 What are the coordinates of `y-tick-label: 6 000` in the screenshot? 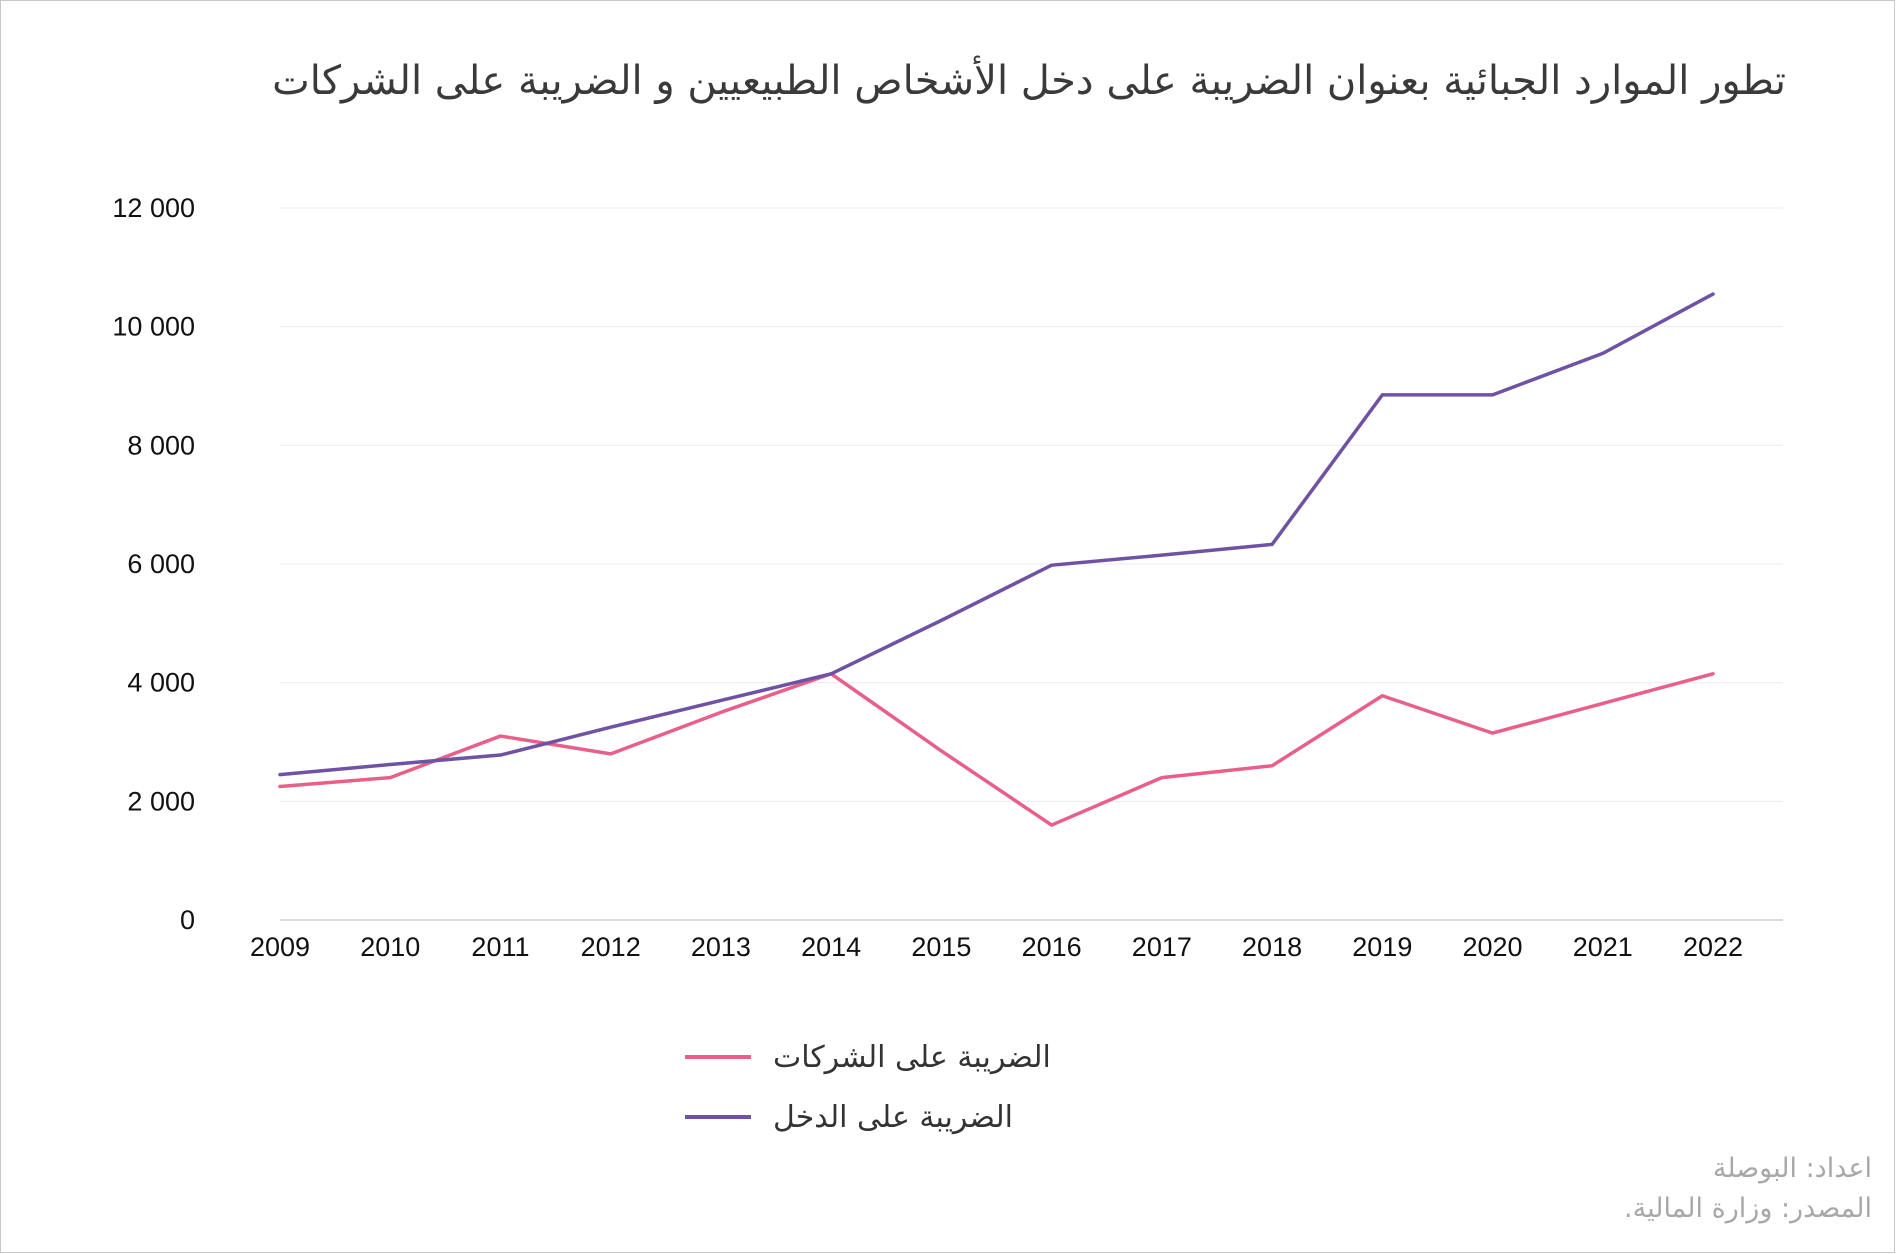 It's located at (161, 564).